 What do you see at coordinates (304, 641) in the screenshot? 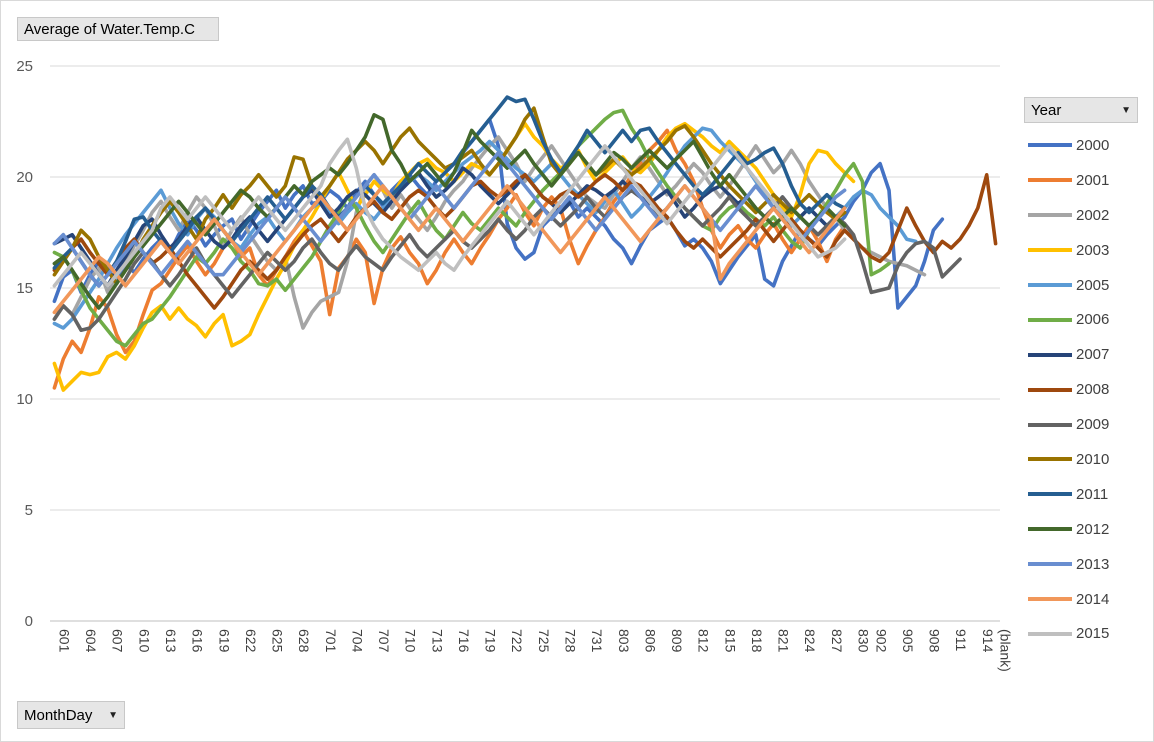
I see `x-tick-label: 628` at bounding box center [304, 641].